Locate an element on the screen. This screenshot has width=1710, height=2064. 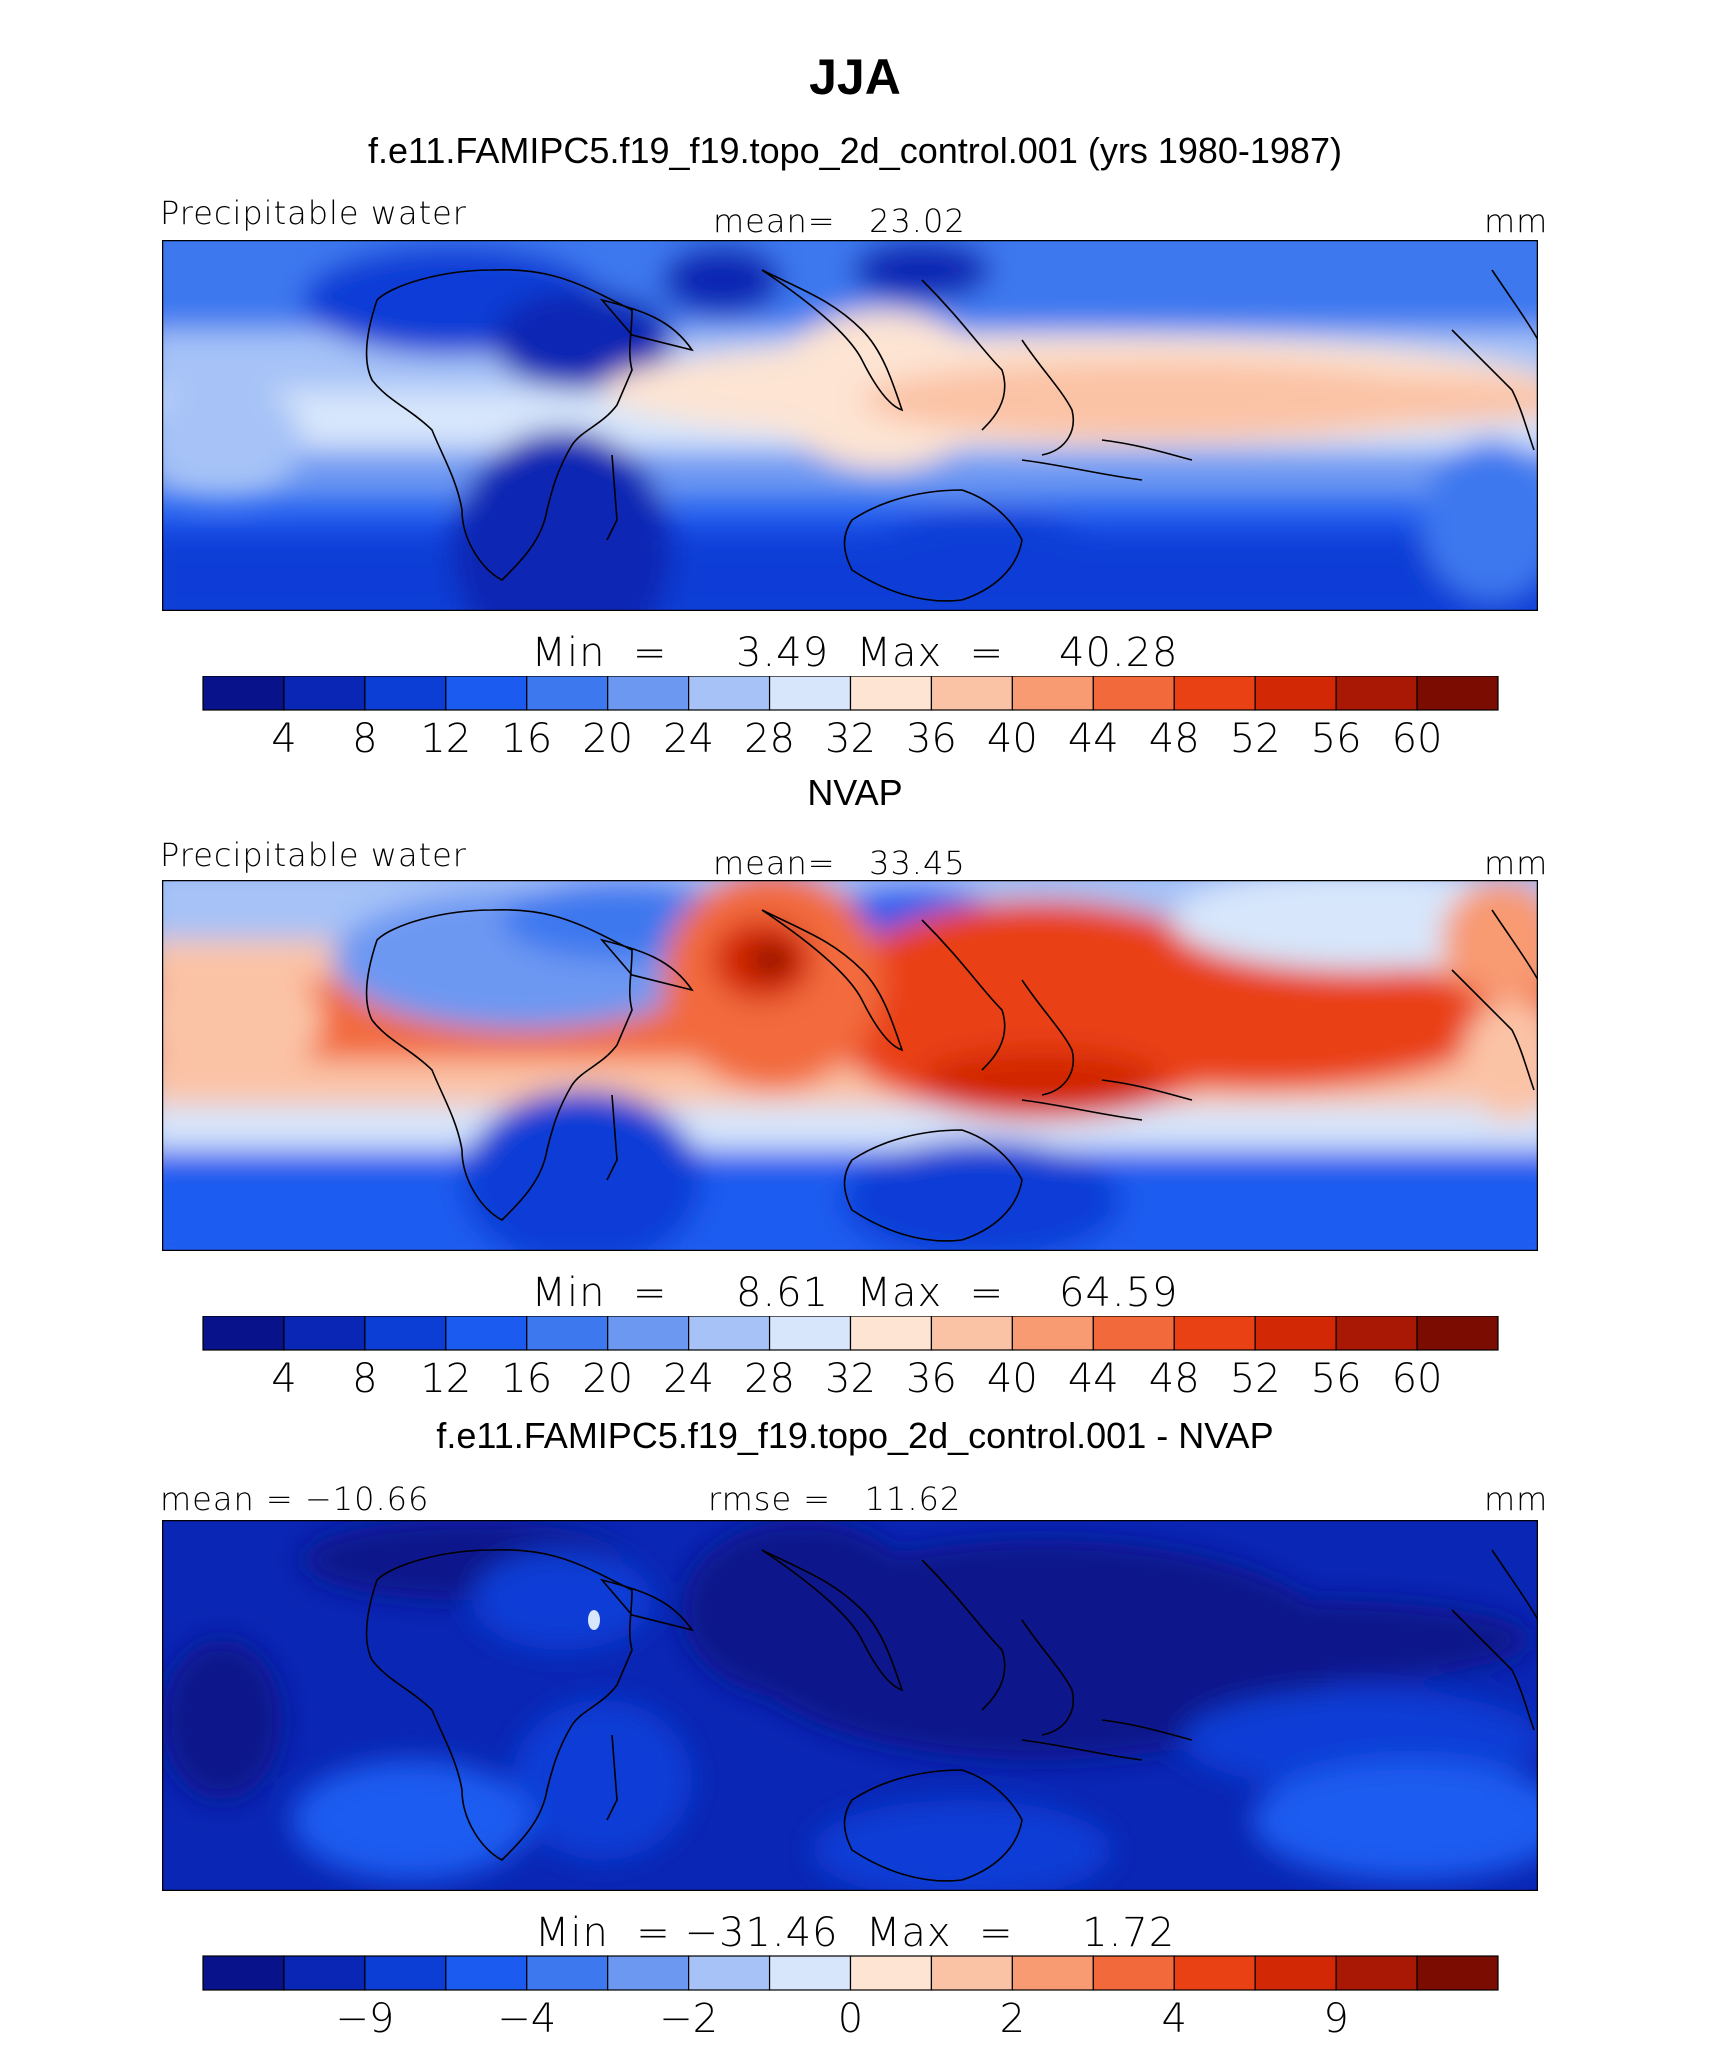
colorbar-3: −9 −4 −2 0 2 4 9 is located at coordinates (850, 1998).